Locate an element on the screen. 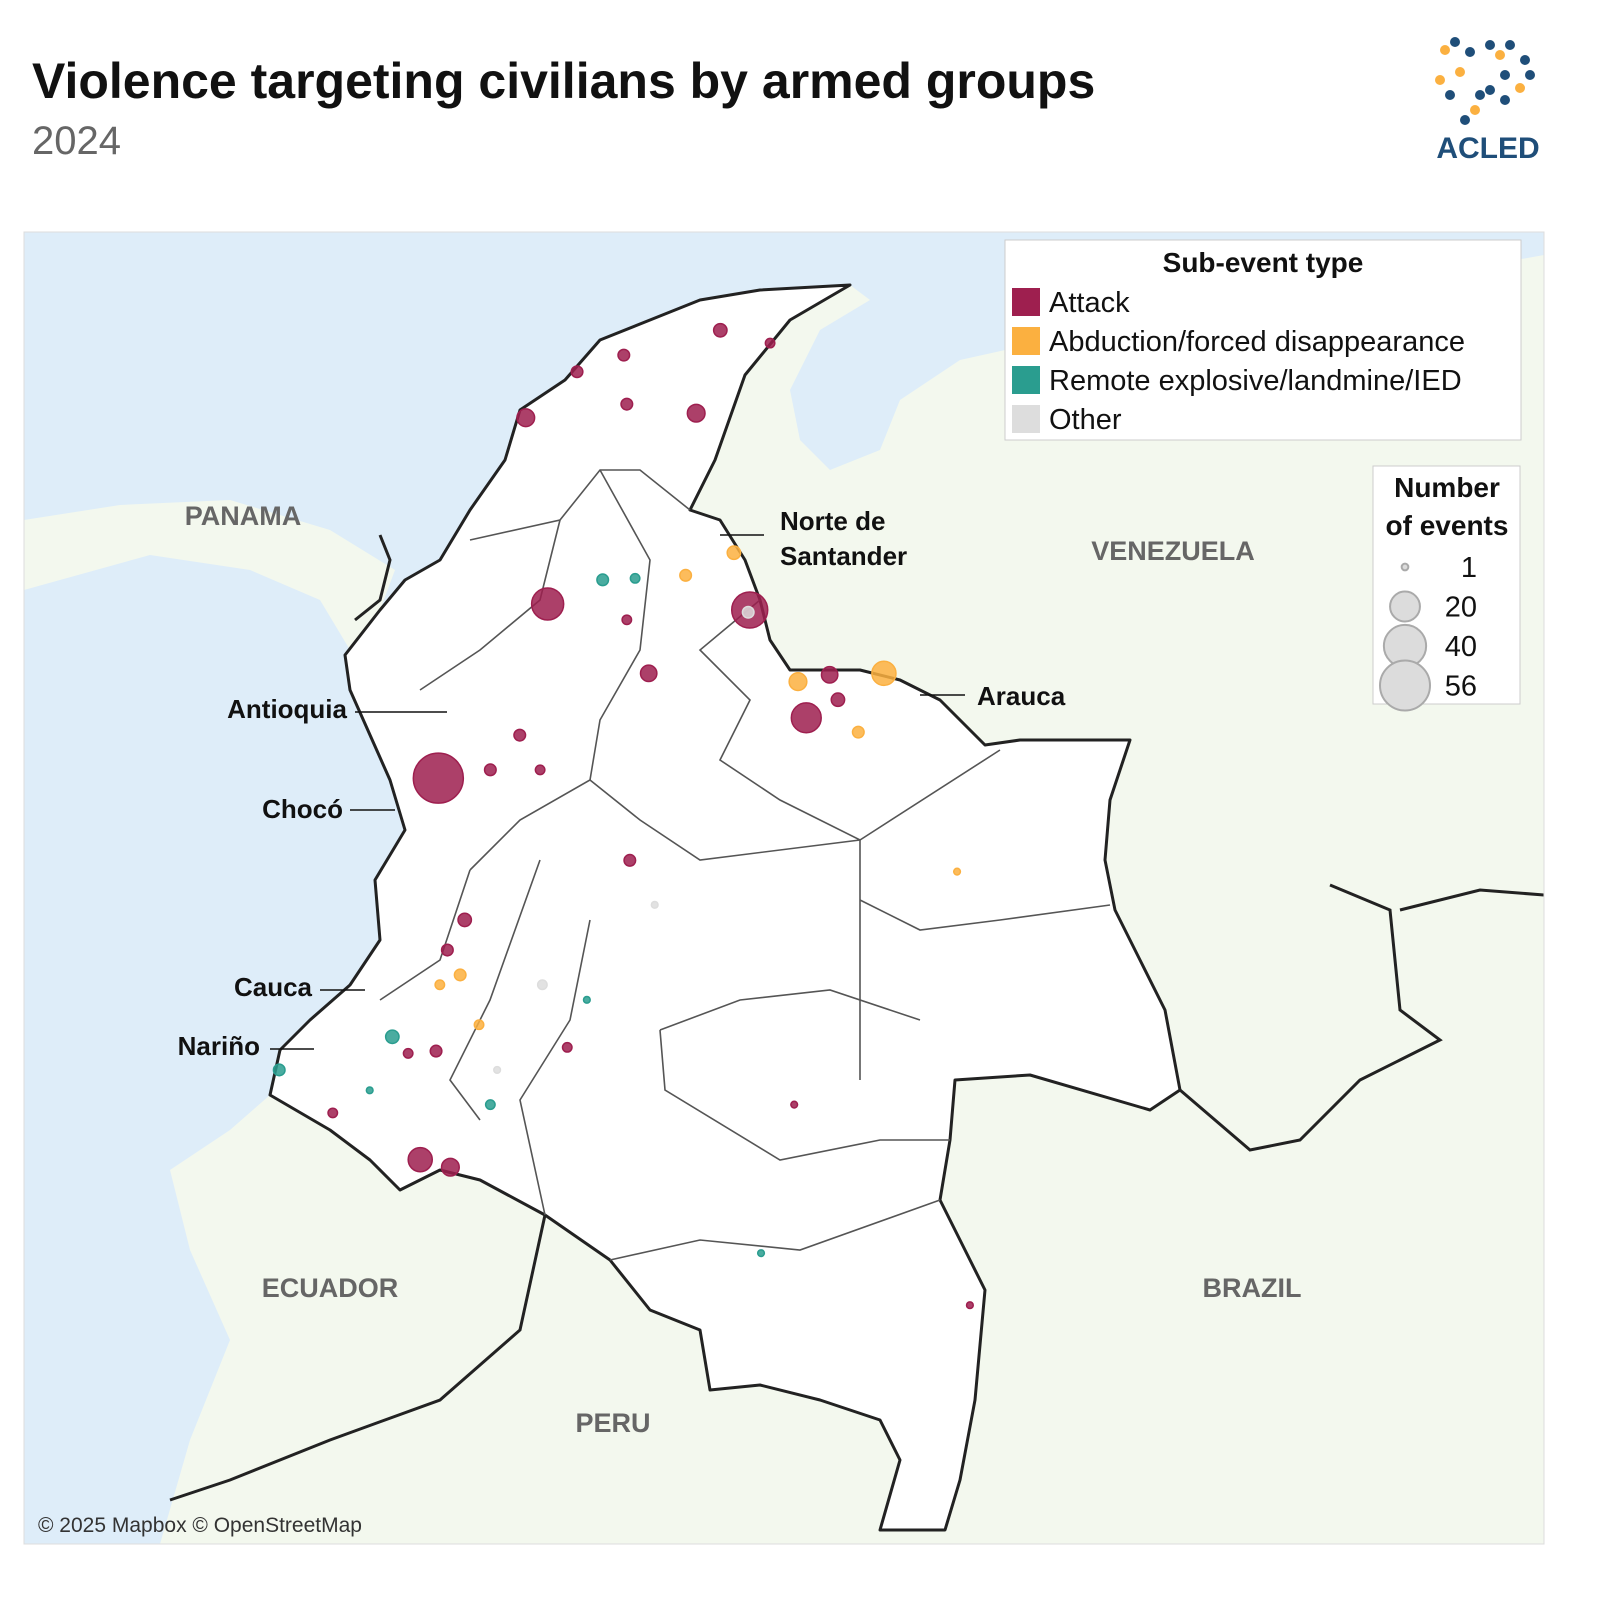  logo-text: ACLED is located at coordinates (1487, 148).